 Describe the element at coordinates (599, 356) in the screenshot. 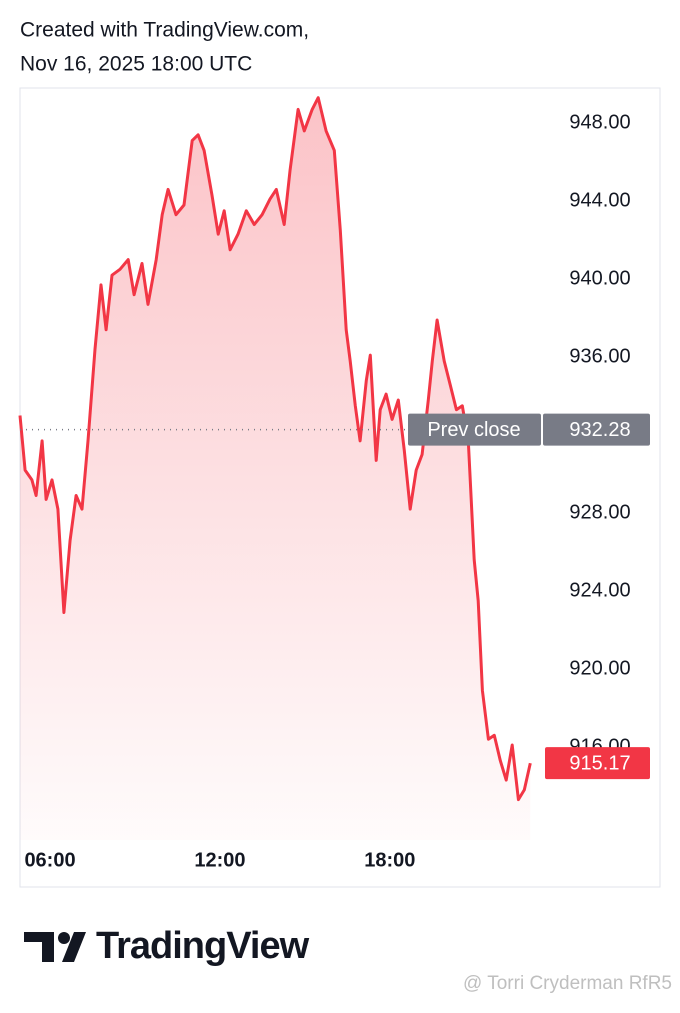

I see `y-tick-label: 936.00` at that location.